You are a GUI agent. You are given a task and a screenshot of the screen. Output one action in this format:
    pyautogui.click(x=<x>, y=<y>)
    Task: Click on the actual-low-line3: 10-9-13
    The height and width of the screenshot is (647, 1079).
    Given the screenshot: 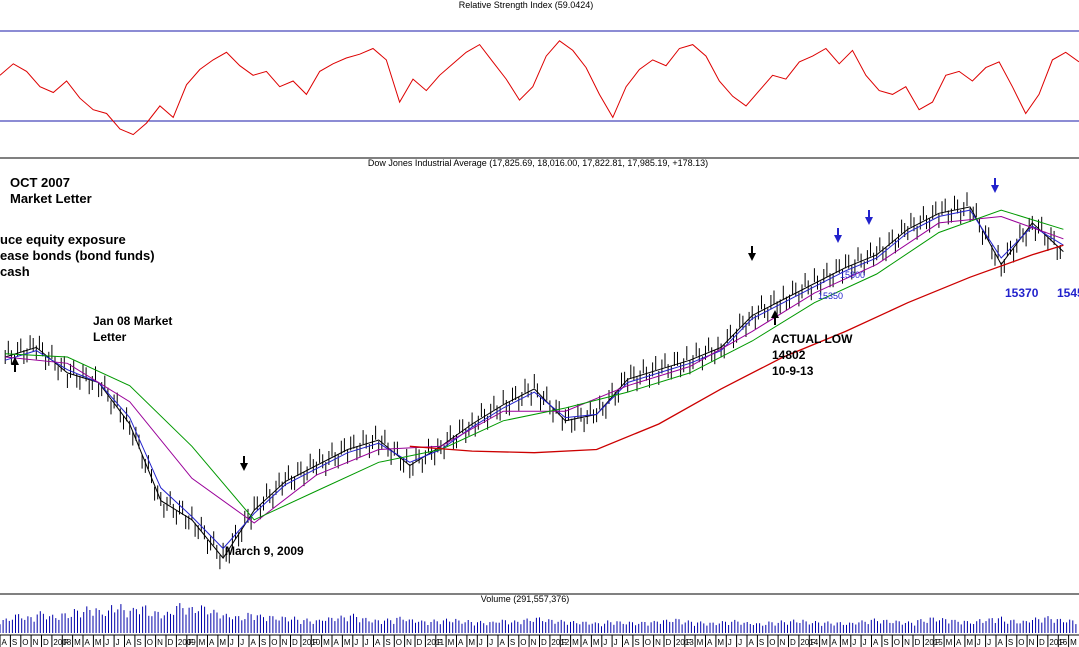 What is the action you would take?
    pyautogui.click(x=793, y=371)
    